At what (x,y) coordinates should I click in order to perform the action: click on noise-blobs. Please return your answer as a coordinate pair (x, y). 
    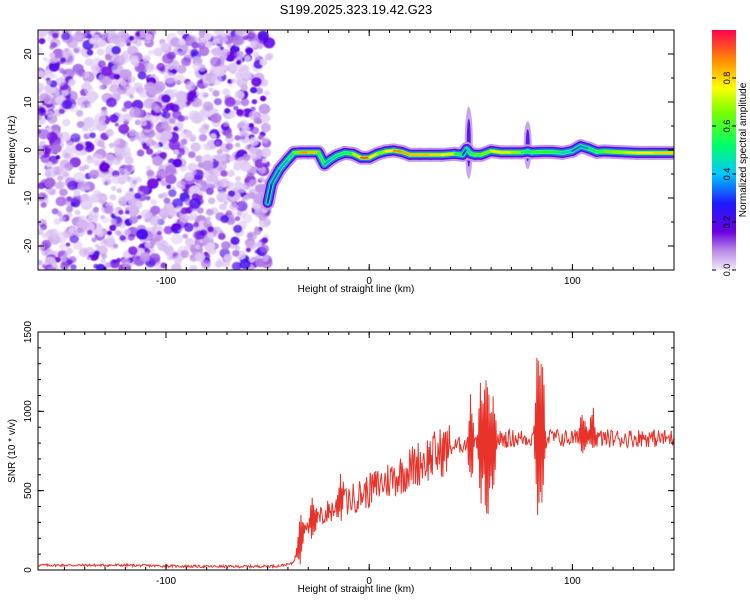
    Looking at the image, I should click on (157, 150).